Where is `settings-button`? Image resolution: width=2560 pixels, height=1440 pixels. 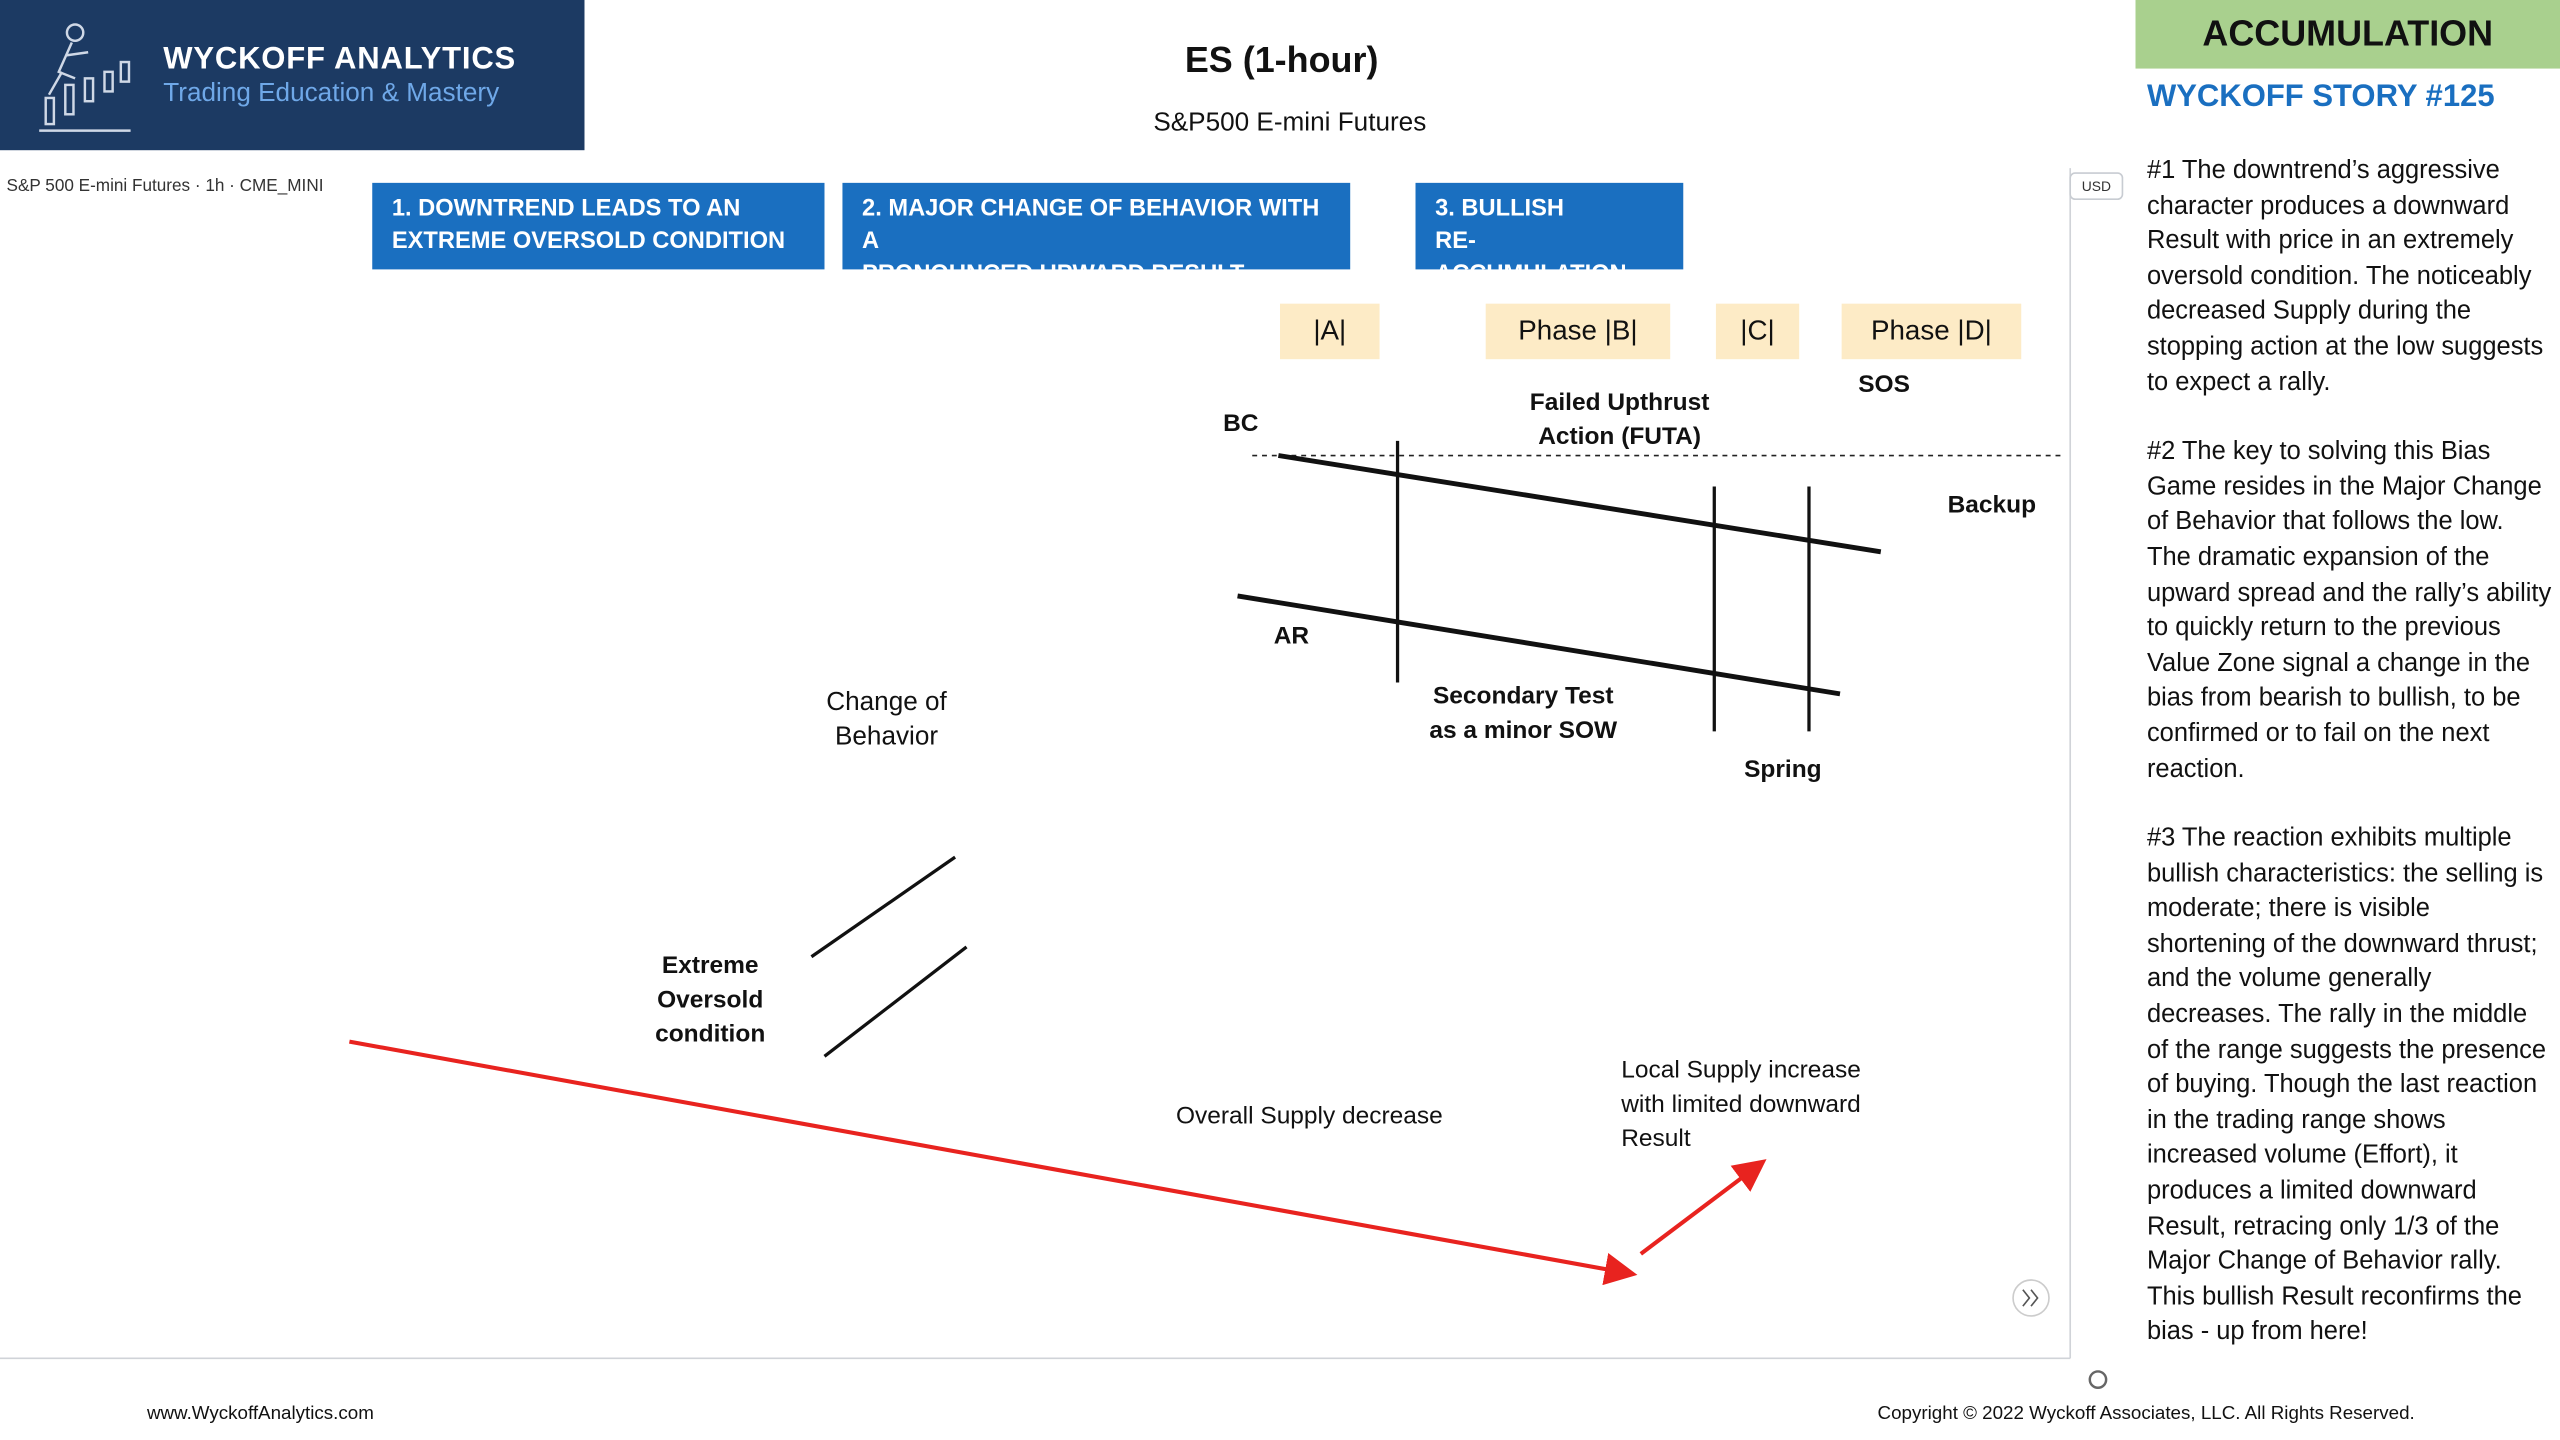 settings-button is located at coordinates (2098, 1379).